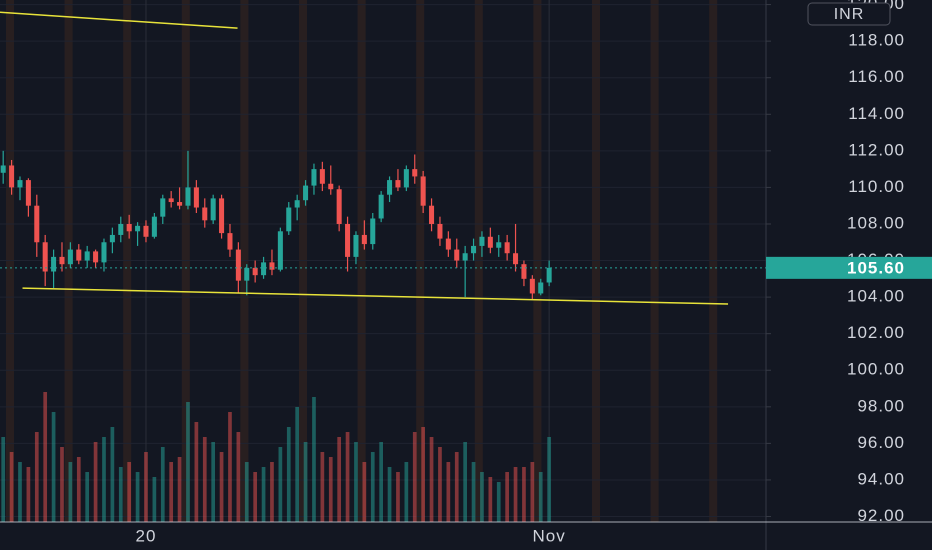  I want to click on y-tick-label: 96.00, so click(881, 442).